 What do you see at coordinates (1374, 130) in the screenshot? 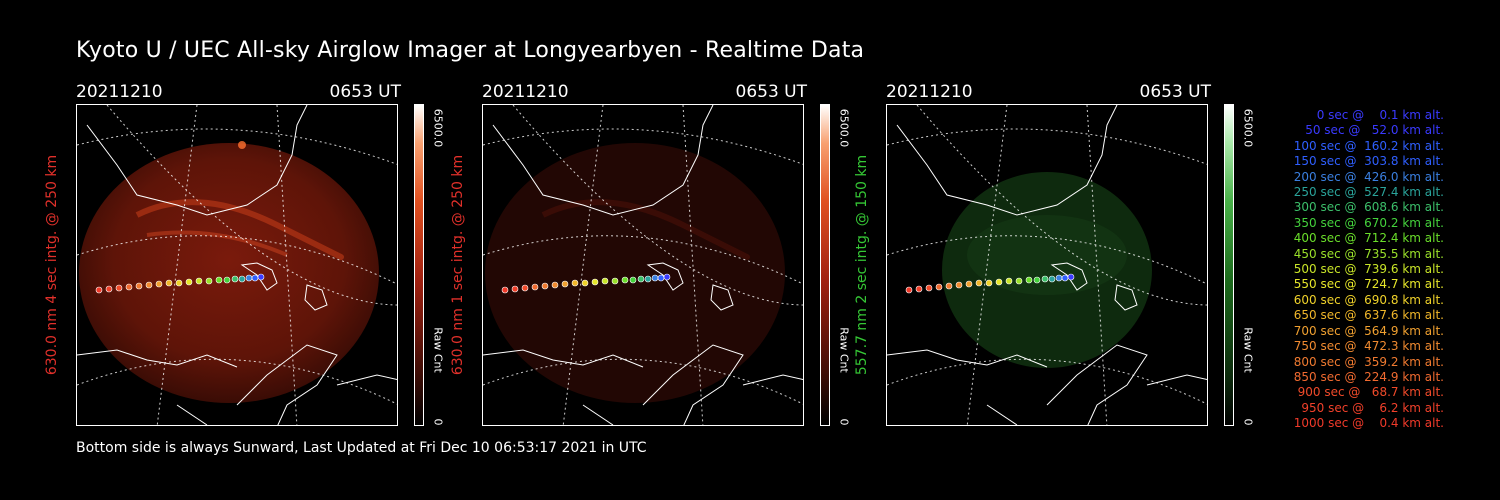
I see `legend-row: 50 sec @ 52.0 km alt.` at bounding box center [1374, 130].